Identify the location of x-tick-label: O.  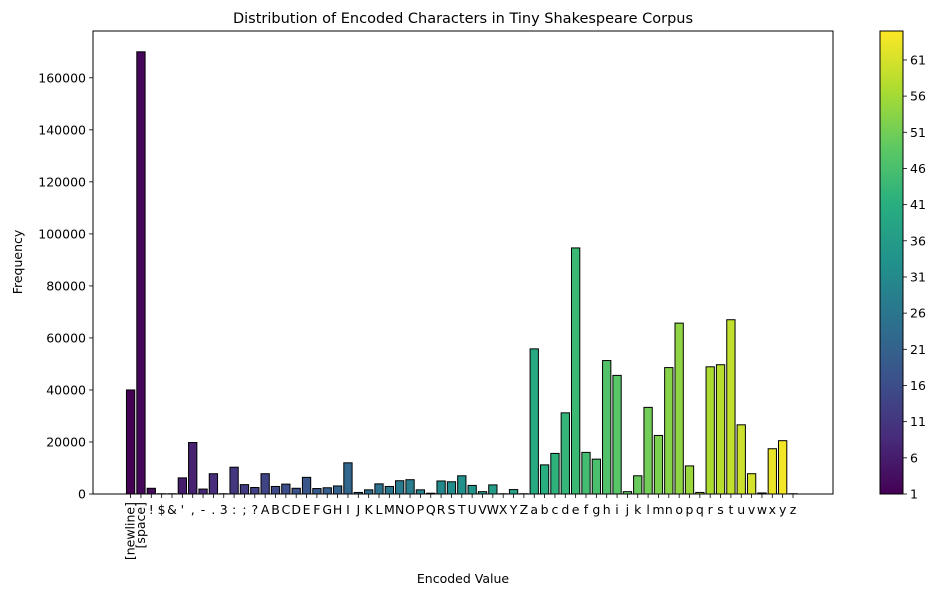
(410, 509).